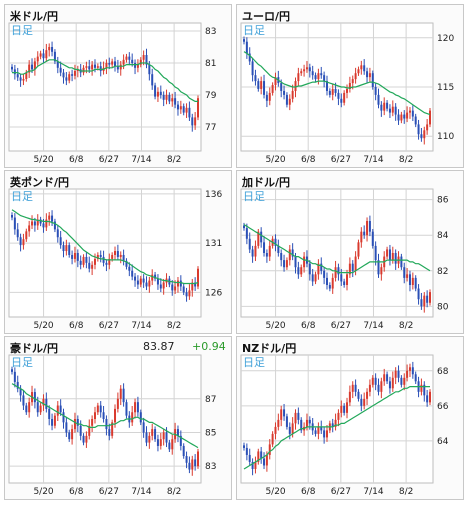 The width and height of the screenshot is (468, 506). Describe the element at coordinates (443, 407) in the screenshot. I see `y-tick-label: 66` at that location.